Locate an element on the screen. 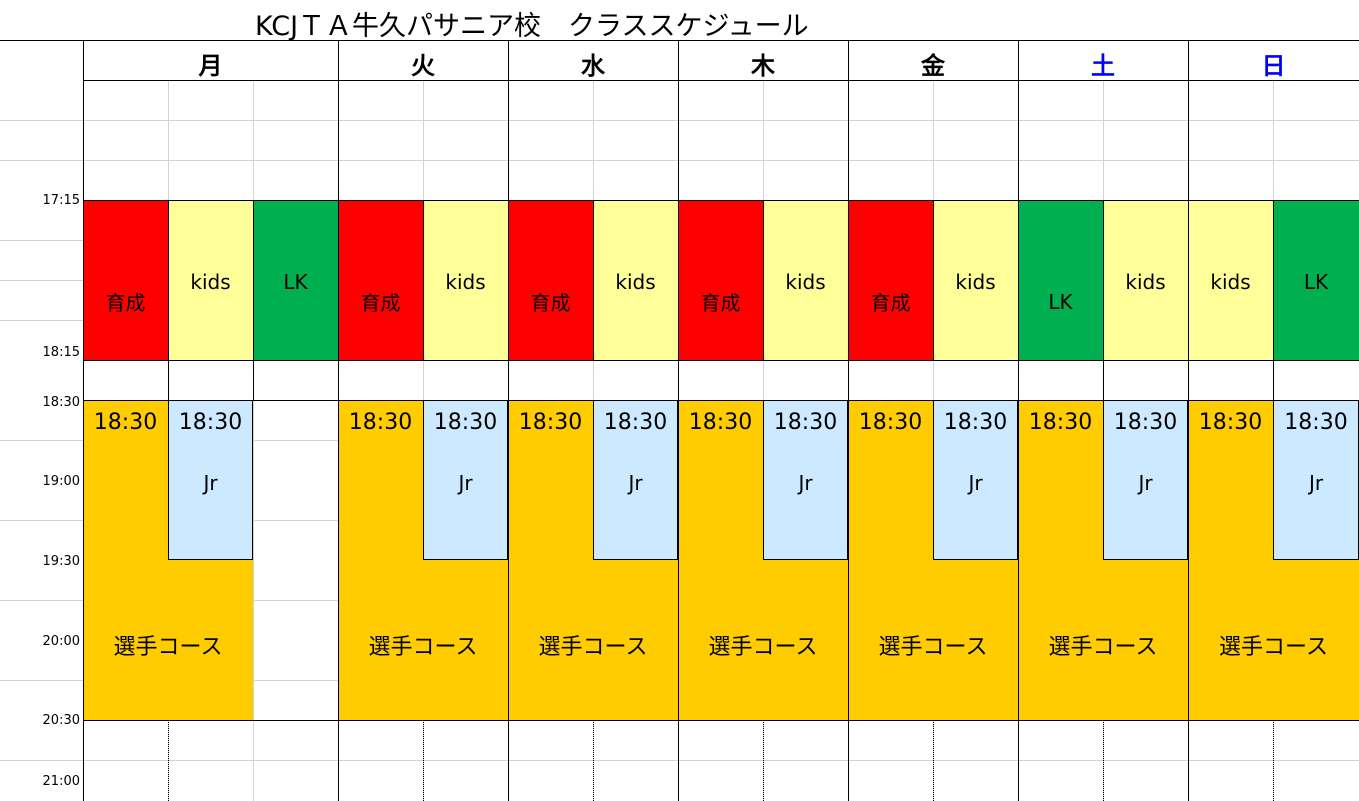 The height and width of the screenshot is (801, 1359). day-header-mon: 月 is located at coordinates (210, 66).